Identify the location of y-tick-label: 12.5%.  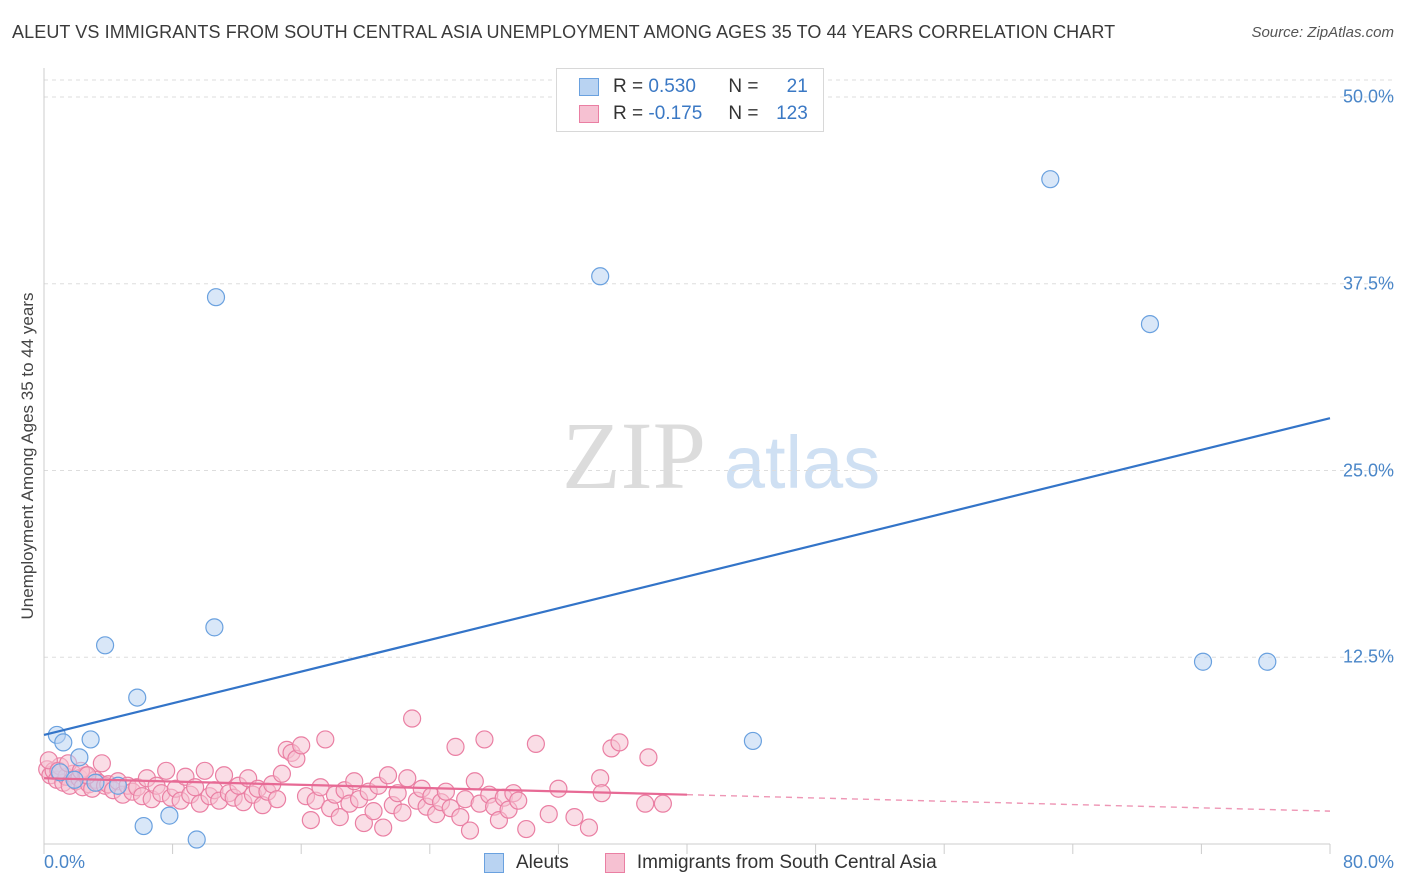
(1368, 656).